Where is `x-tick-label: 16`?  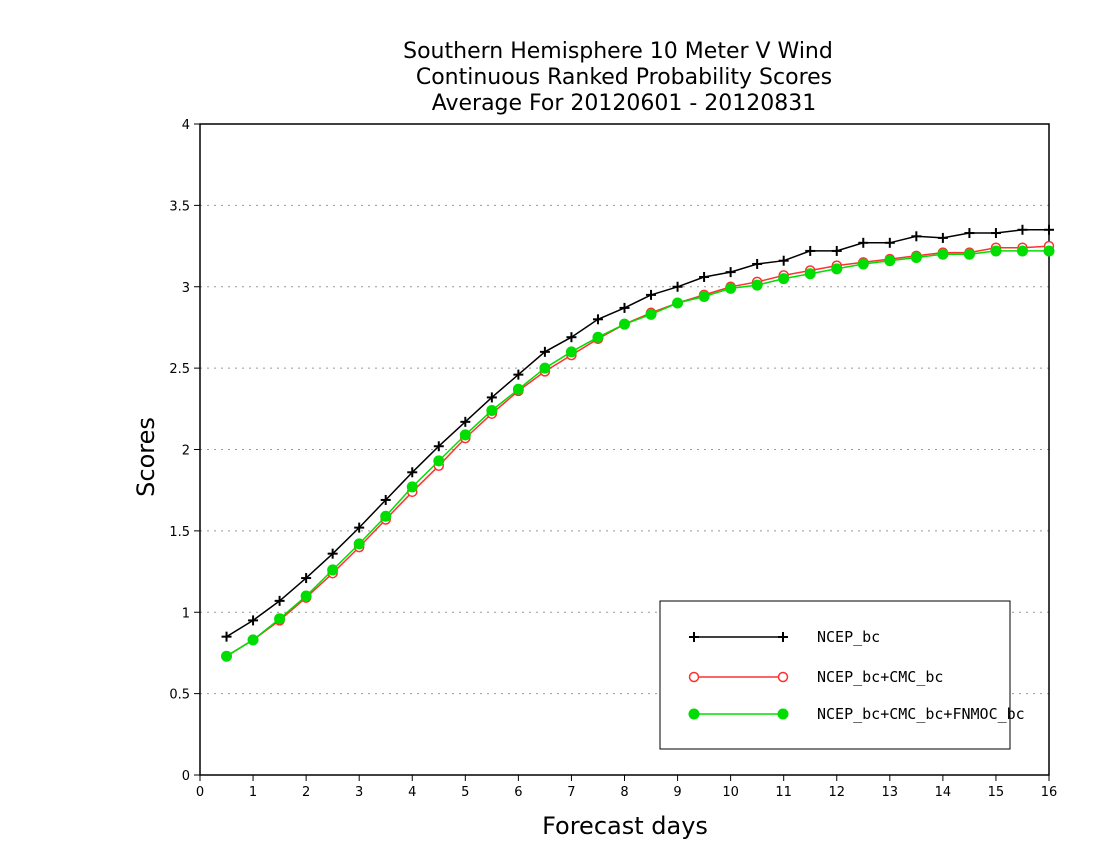
x-tick-label: 16 is located at coordinates (1049, 792).